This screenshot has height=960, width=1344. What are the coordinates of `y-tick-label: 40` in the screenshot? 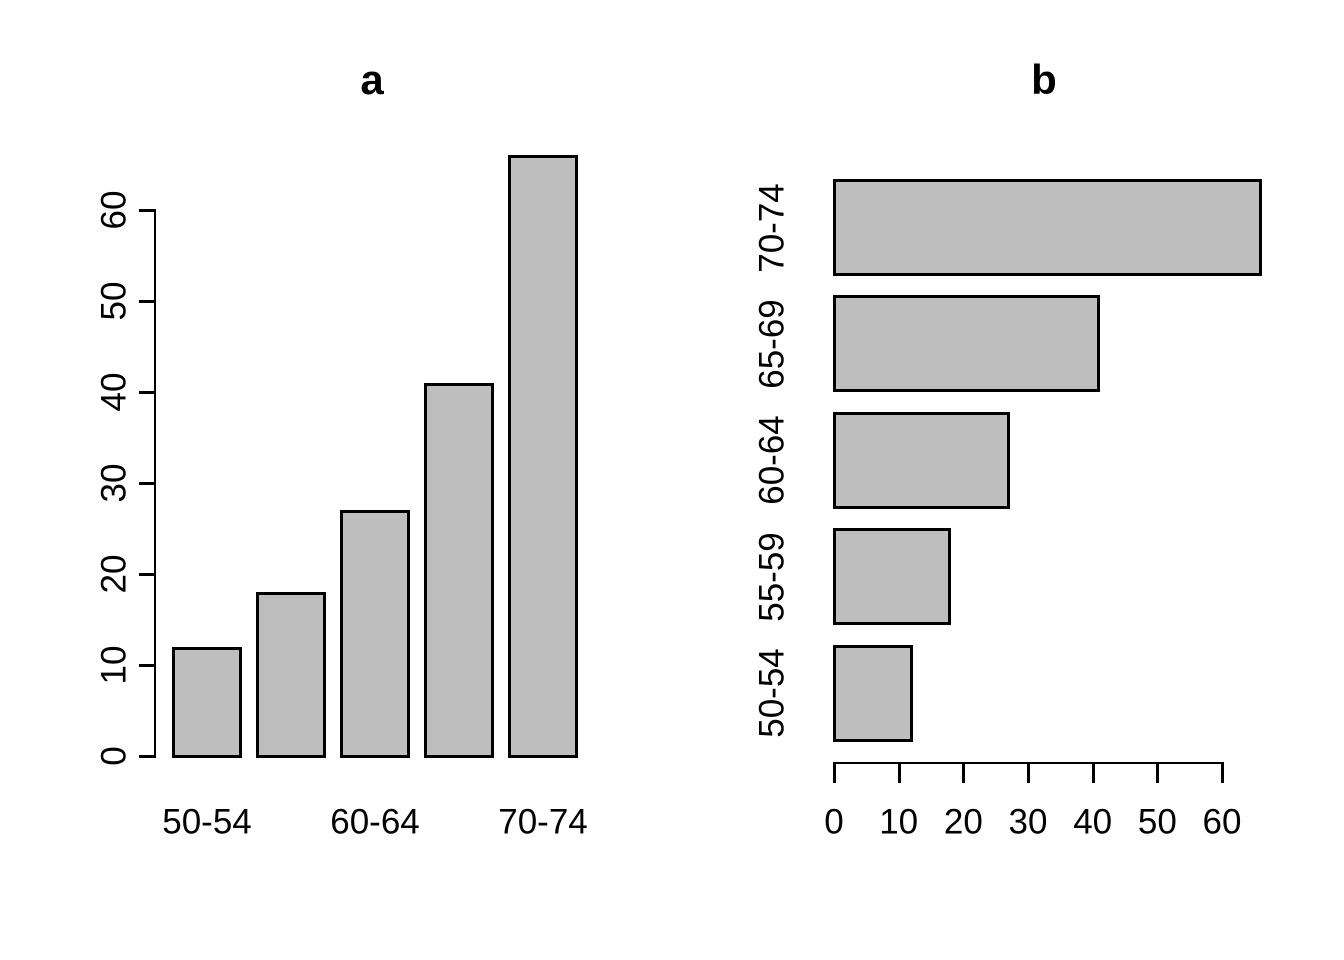 It's located at (114, 392).